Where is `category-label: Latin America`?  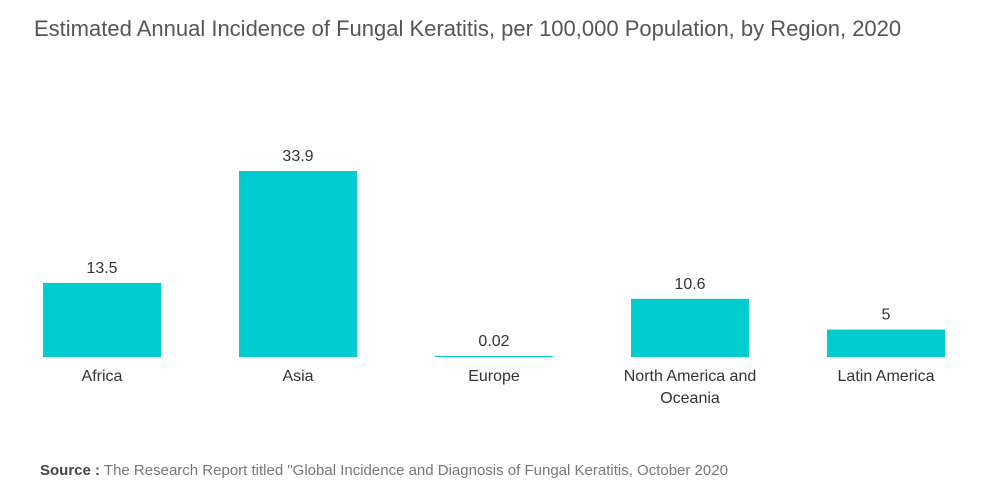
category-label: Latin America is located at coordinates (886, 376).